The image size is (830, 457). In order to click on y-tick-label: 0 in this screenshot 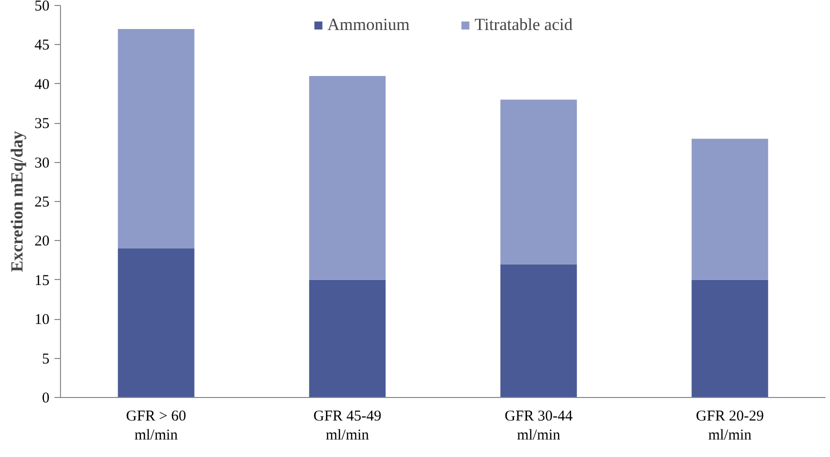, I will do `click(46, 398)`.